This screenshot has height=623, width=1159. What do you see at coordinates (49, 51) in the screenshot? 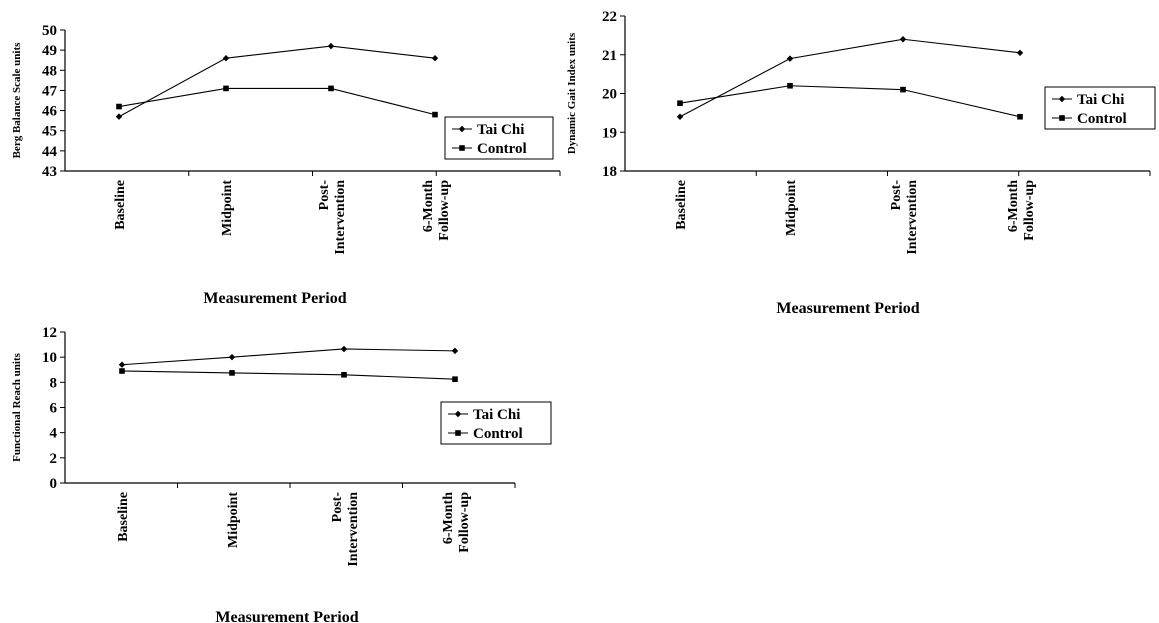
I see `y-tick-label: 49` at bounding box center [49, 51].